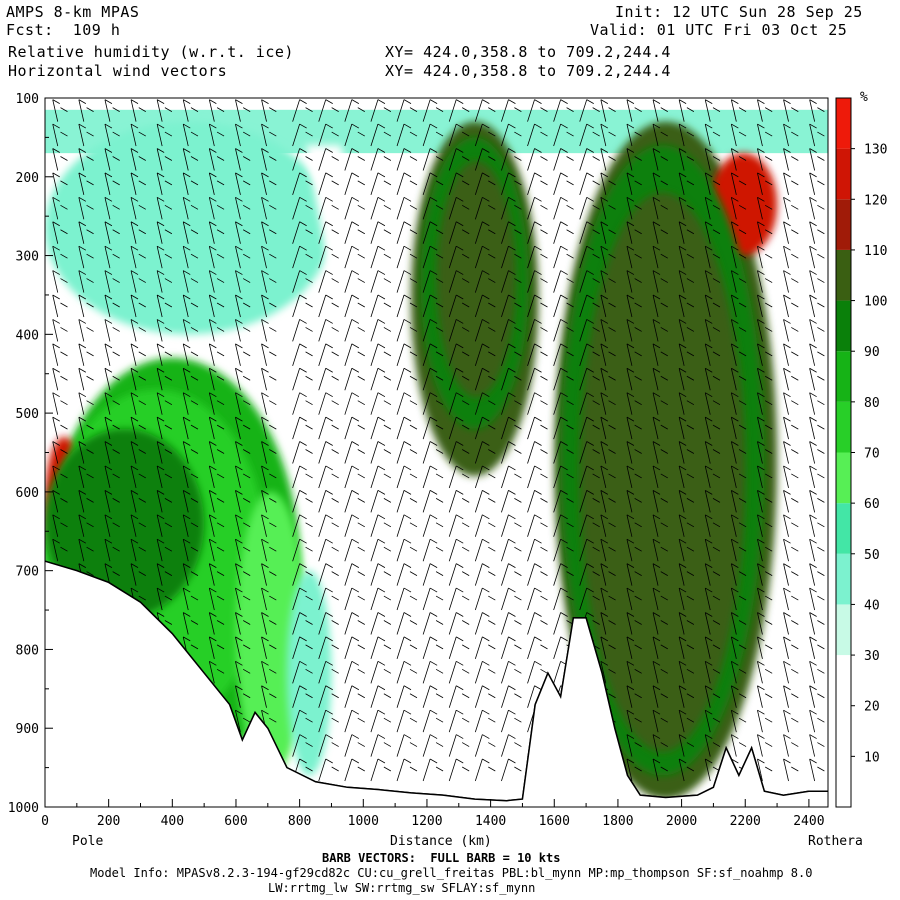 The image size is (900, 900). Describe the element at coordinates (23, 808) in the screenshot. I see `y-tick-label: 1000` at that location.